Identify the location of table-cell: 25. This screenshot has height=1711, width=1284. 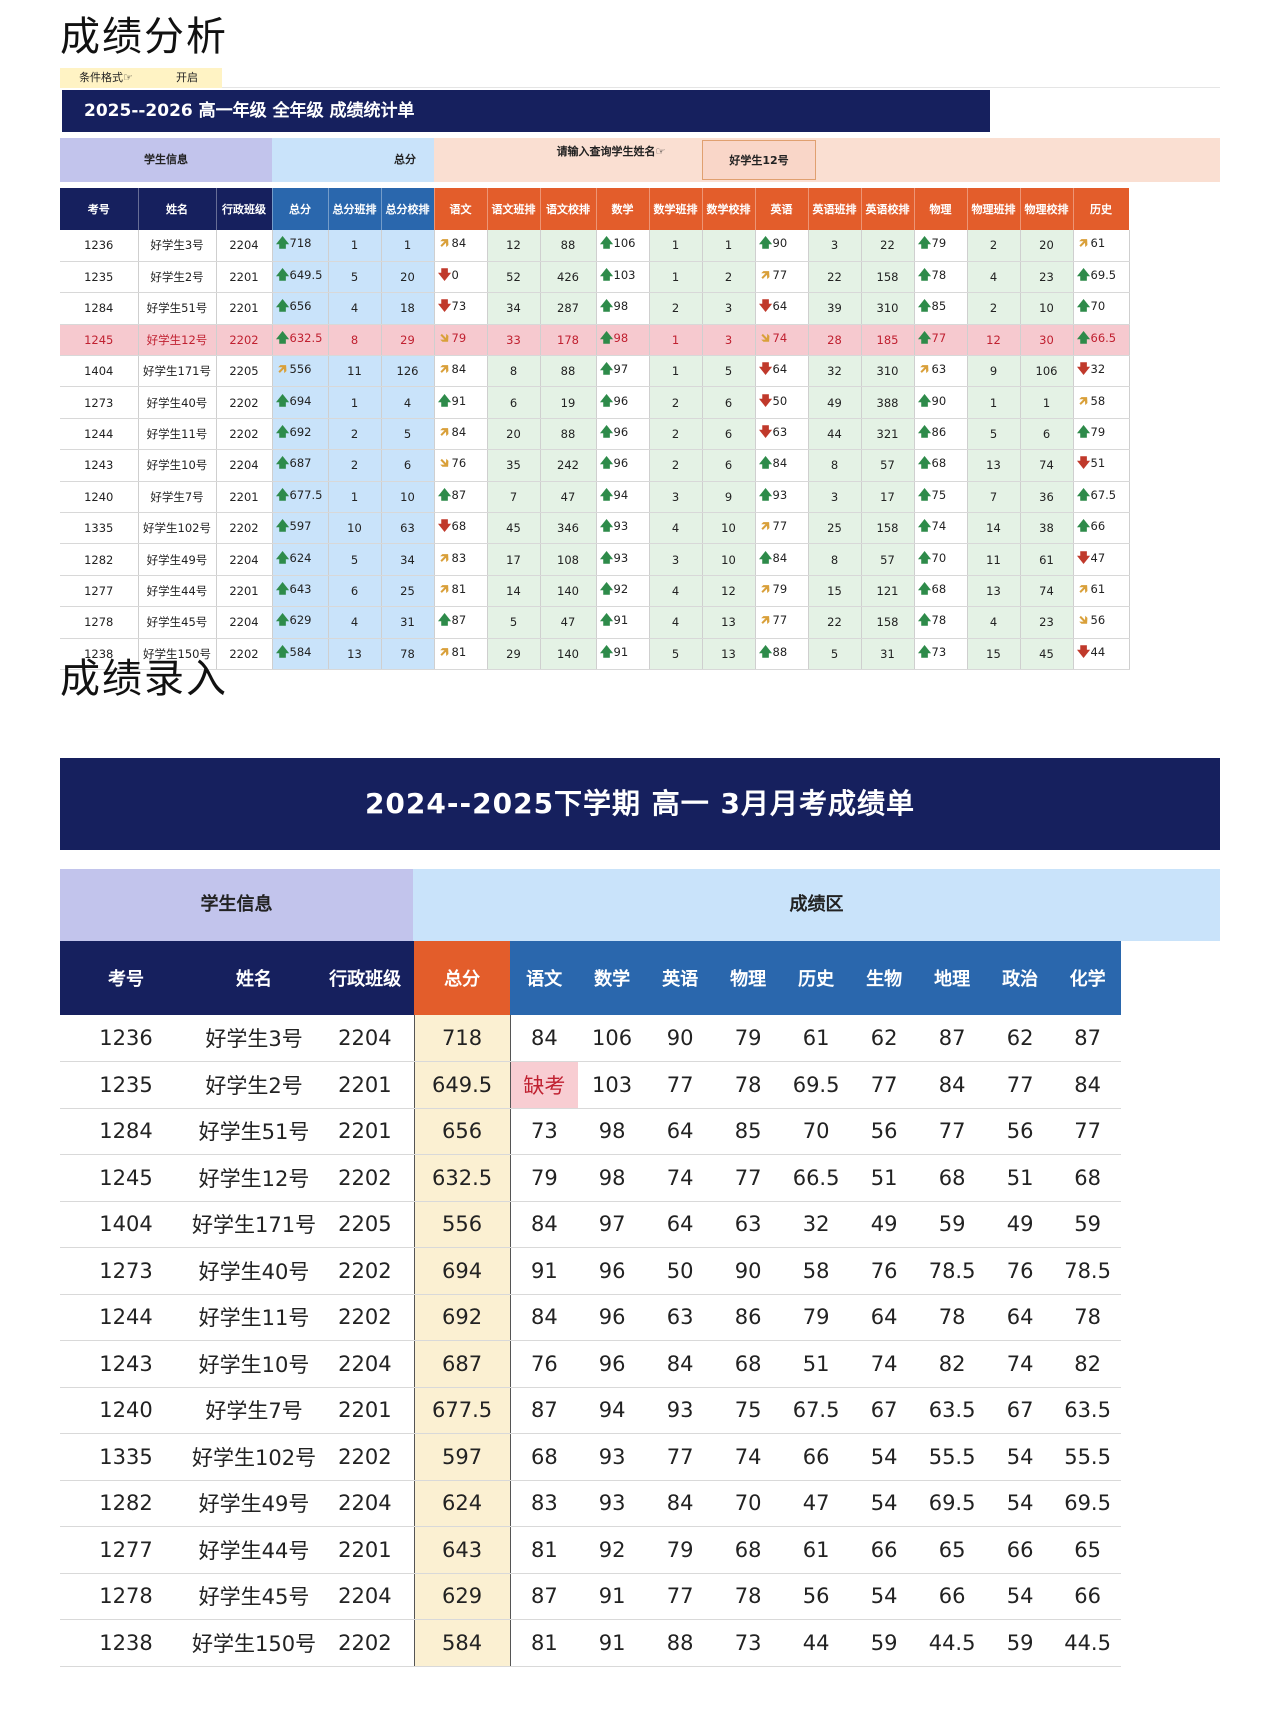
(835, 528).